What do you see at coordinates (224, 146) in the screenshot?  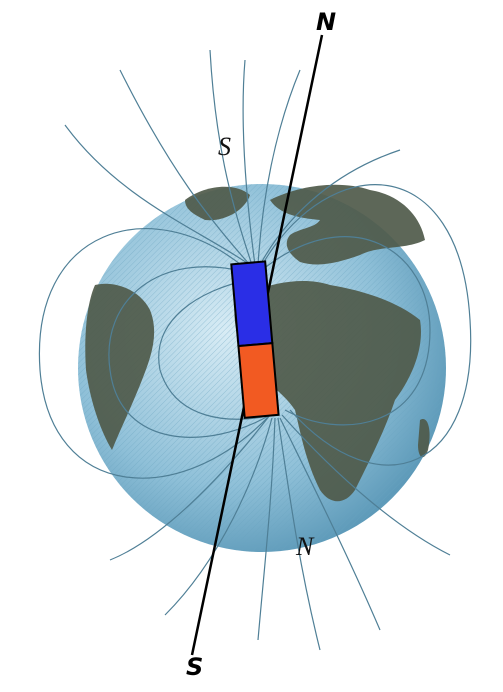 I see `magnetic-south-label: S` at bounding box center [224, 146].